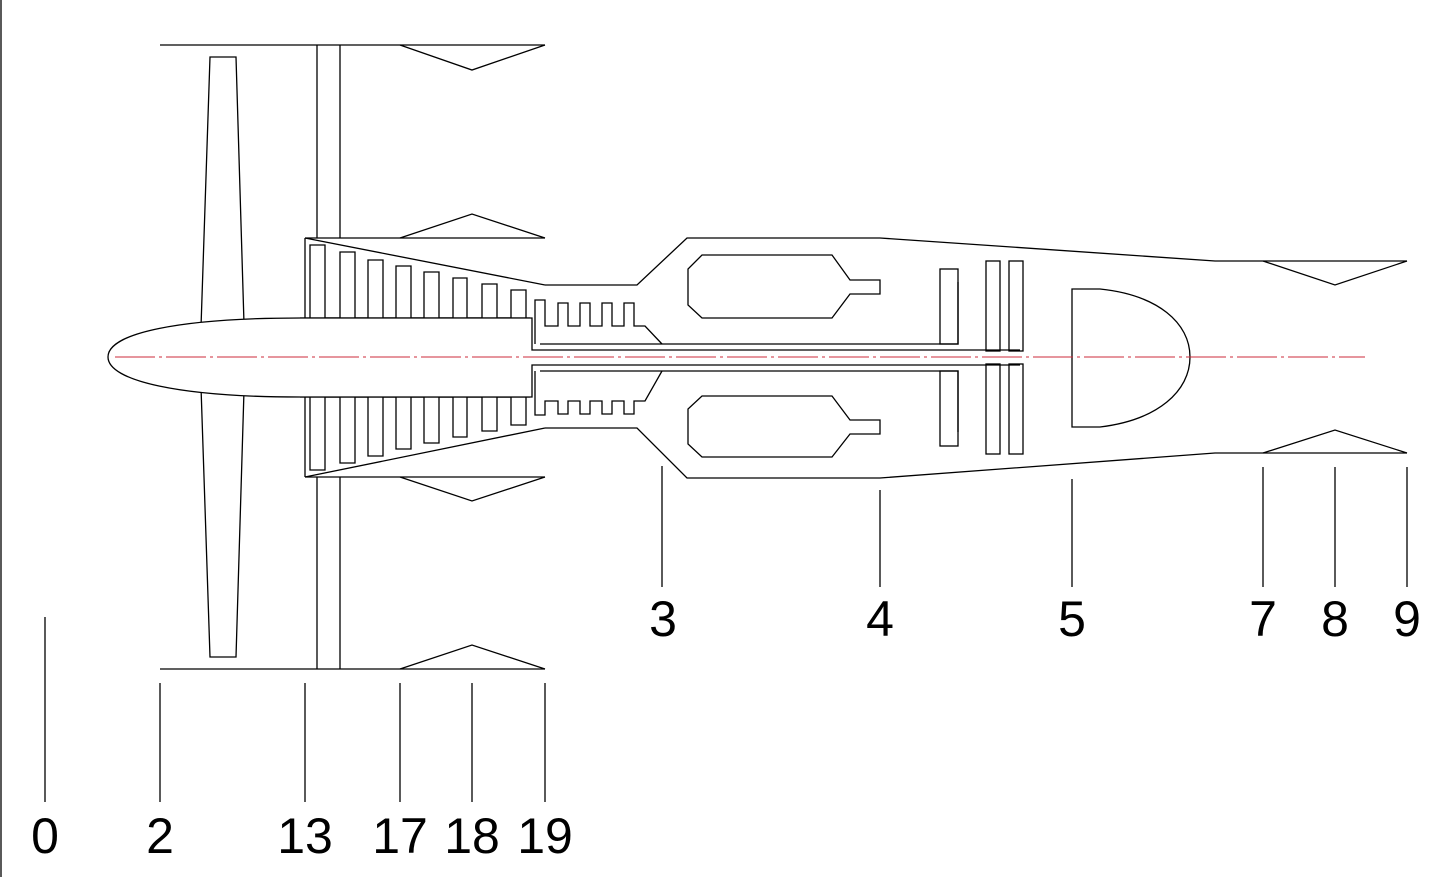 This screenshot has height=877, width=1440. Describe the element at coordinates (784, 426) in the screenshot. I see `combustor-lower` at that location.